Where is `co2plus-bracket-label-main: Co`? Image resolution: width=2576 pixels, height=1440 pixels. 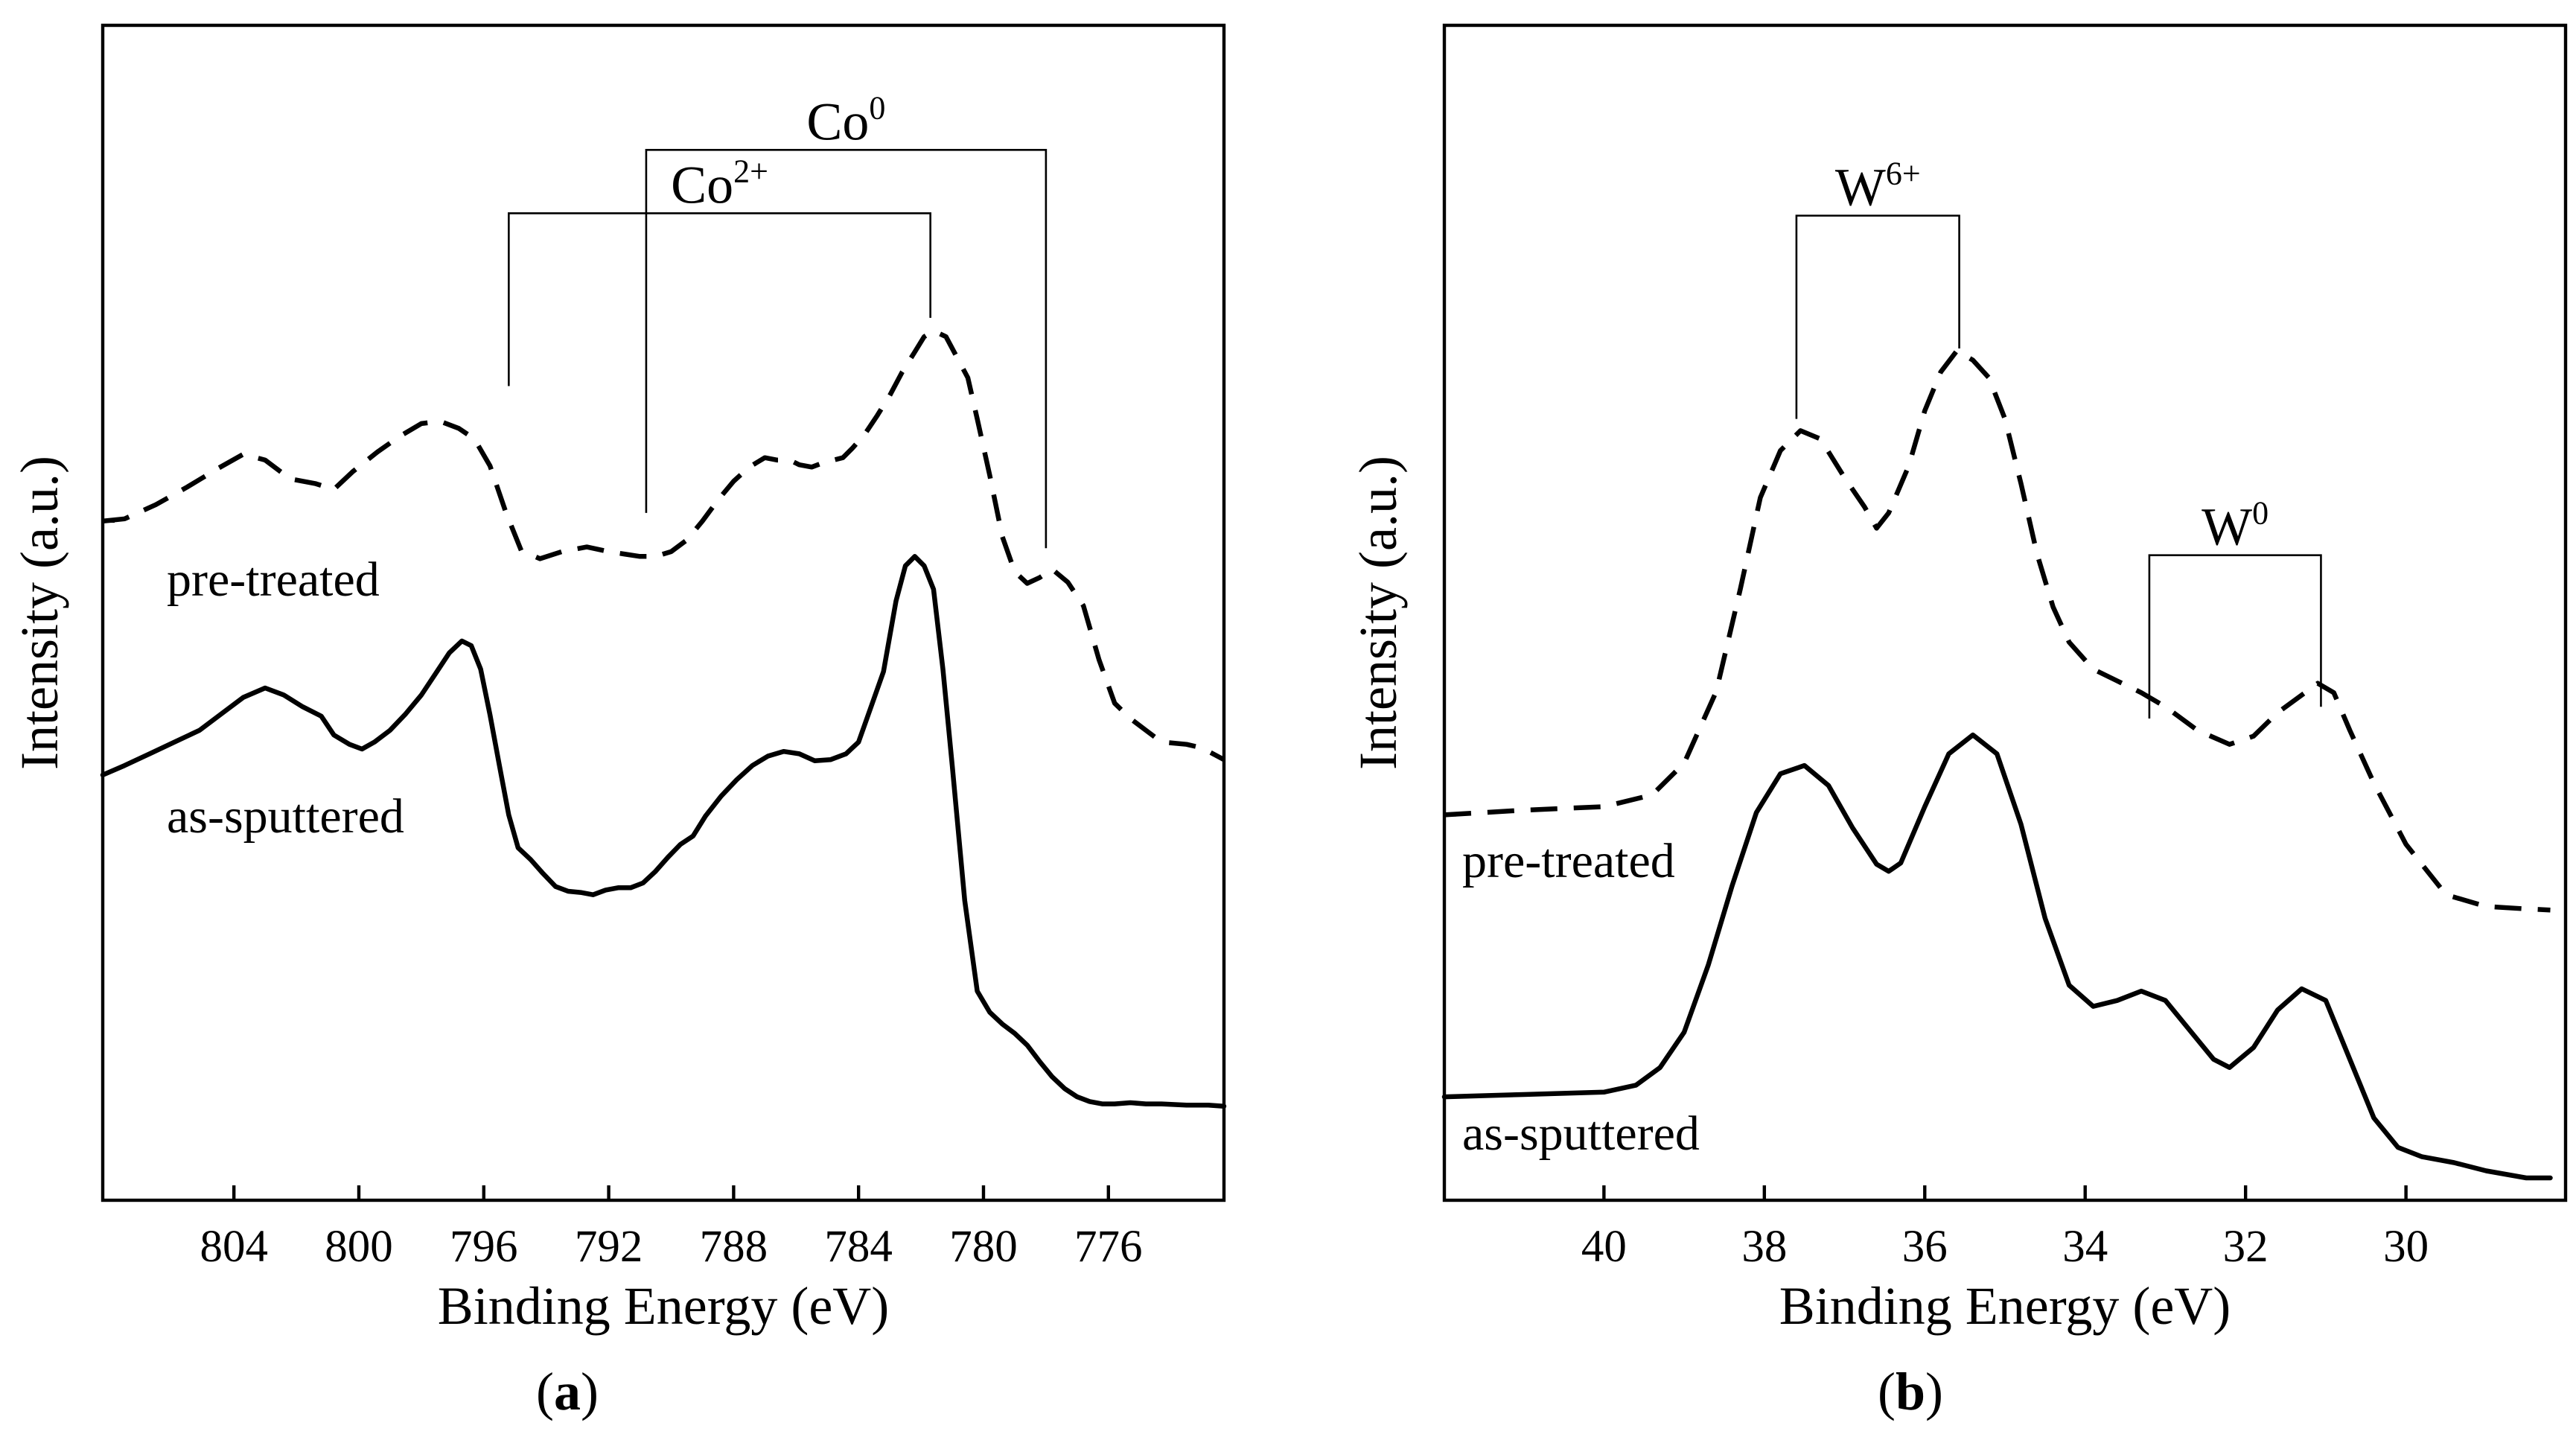 co2plus-bracket-label-main: Co is located at coordinates (702, 184).